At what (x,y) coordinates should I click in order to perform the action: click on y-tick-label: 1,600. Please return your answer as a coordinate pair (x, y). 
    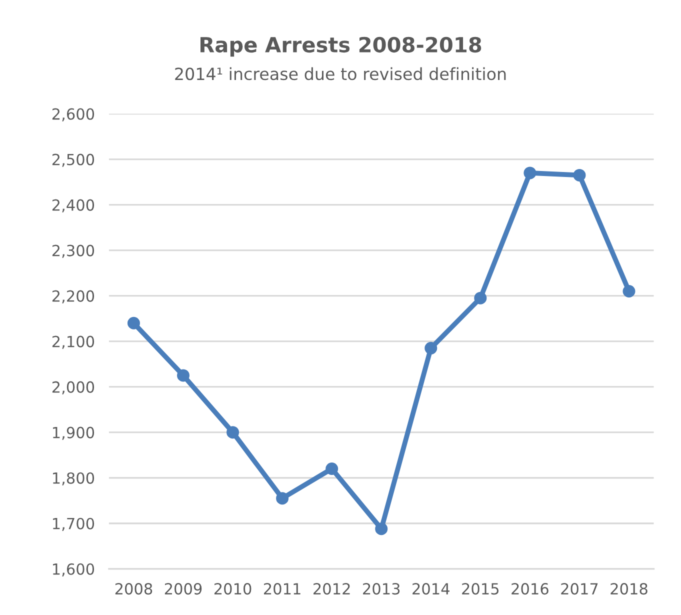
    Looking at the image, I should click on (73, 569).